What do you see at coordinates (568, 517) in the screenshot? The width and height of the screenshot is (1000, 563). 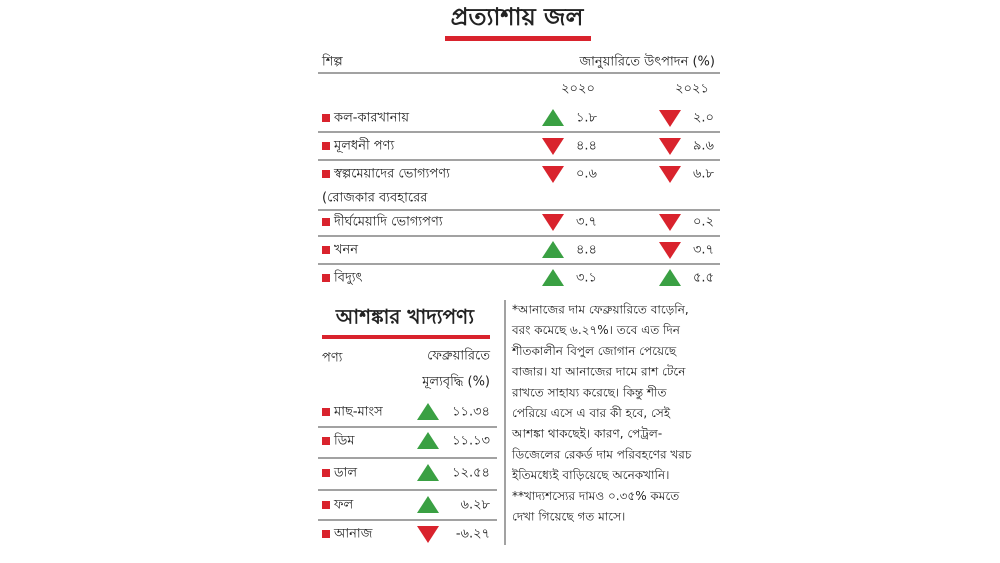 I see `note-line: দেখা গিয়েছে গত মাসে।` at bounding box center [568, 517].